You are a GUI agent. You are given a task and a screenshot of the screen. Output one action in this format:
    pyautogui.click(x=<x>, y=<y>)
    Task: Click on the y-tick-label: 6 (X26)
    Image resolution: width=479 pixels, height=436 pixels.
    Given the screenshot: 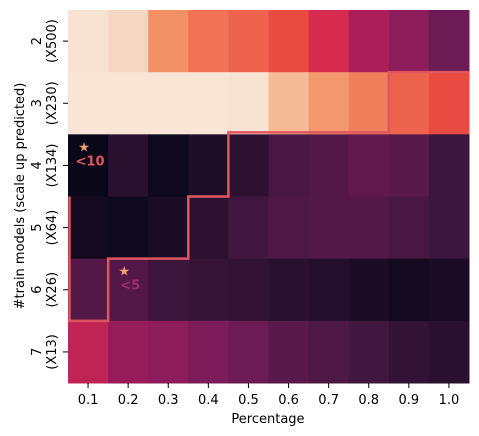 What is the action you would take?
    pyautogui.click(x=45, y=290)
    